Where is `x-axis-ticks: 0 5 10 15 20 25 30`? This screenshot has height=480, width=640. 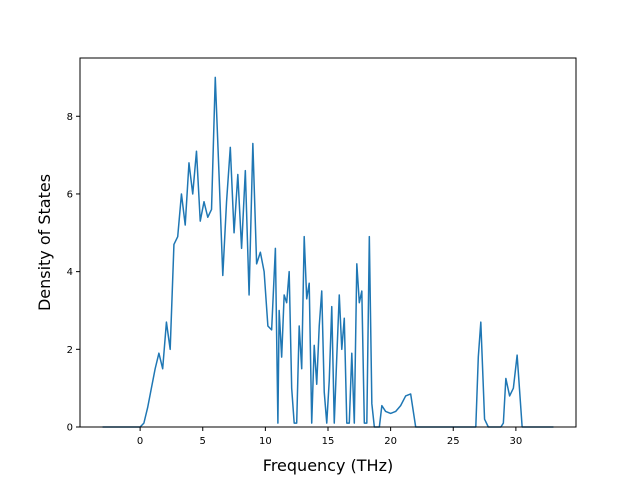 x-axis-ticks: 0 5 10 15 20 25 30 is located at coordinates (329, 437).